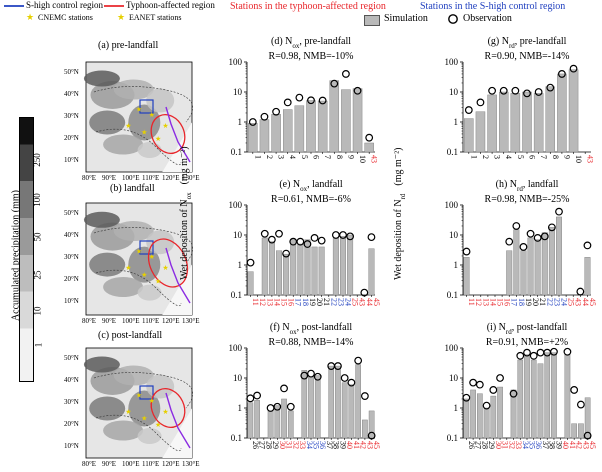 Image resolution: width=602 pixels, height=472 pixels. Describe the element at coordinates (552, 445) in the screenshot. I see `x-tick-label: 38` at that location.